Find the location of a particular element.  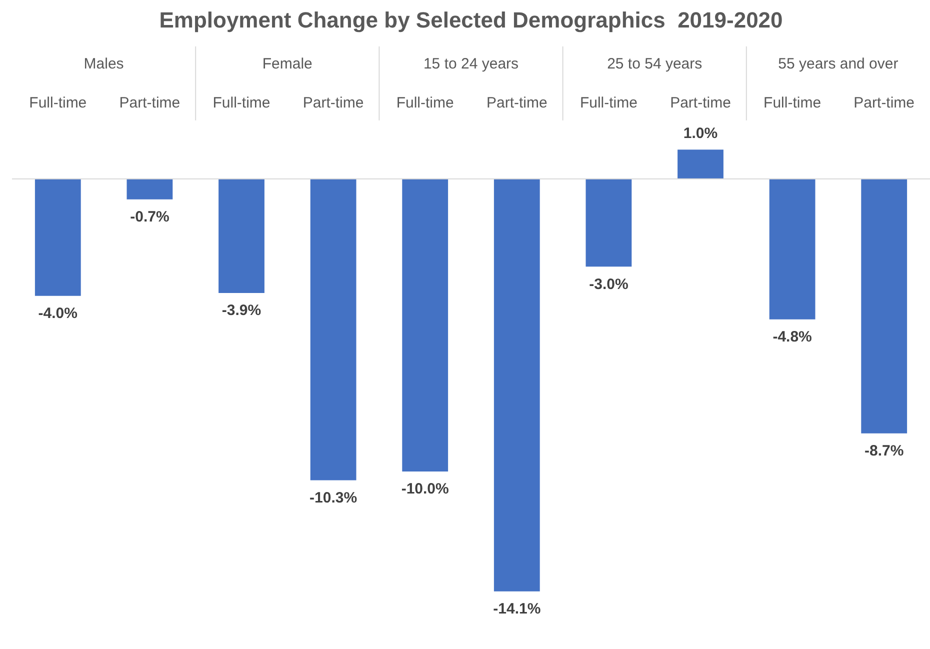

data-label: -4.0% is located at coordinates (58, 313).